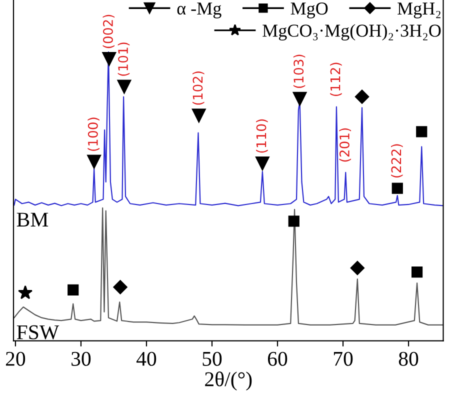  I want to click on series-label: FSW, so click(38, 332).